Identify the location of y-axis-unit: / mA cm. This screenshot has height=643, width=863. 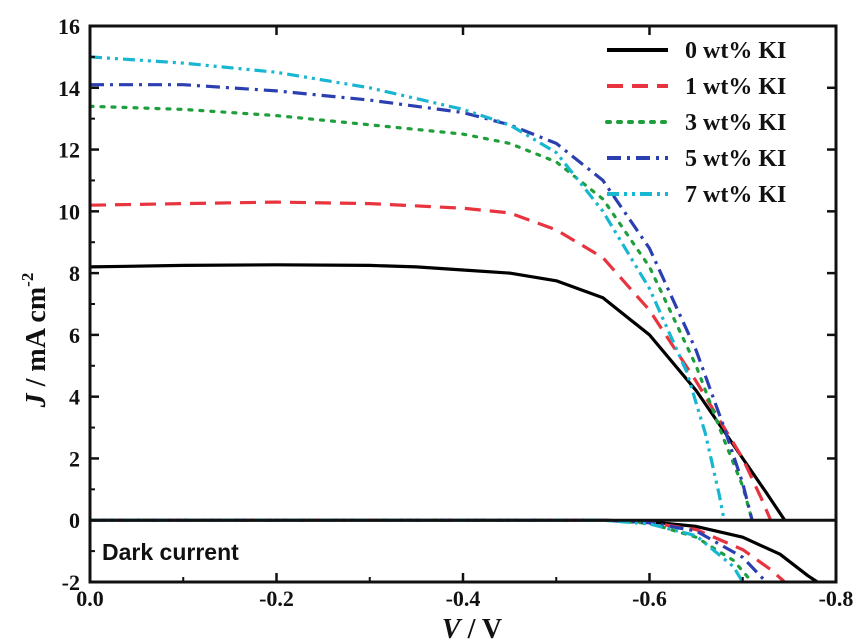
(36, 340).